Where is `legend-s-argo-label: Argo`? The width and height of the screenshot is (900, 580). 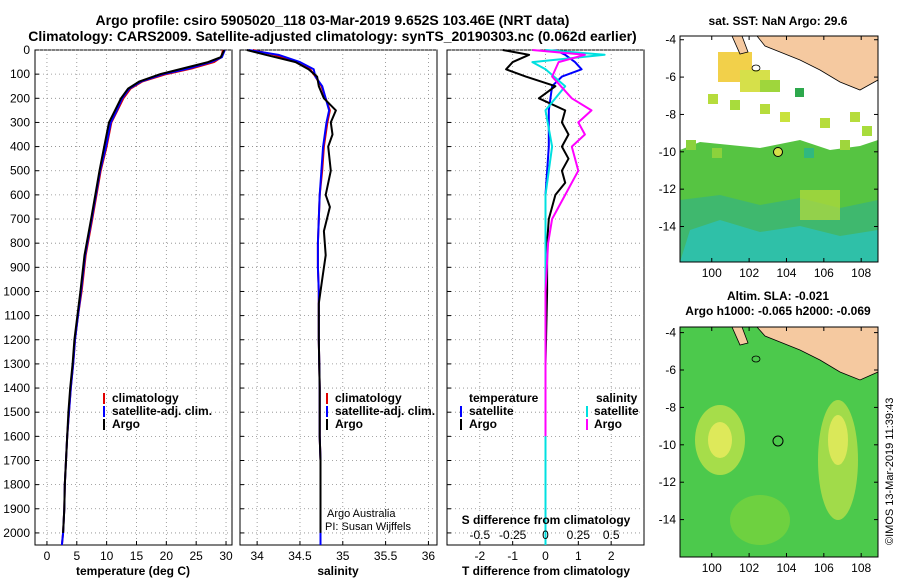 legend-s-argo-label: Argo is located at coordinates (608, 424).